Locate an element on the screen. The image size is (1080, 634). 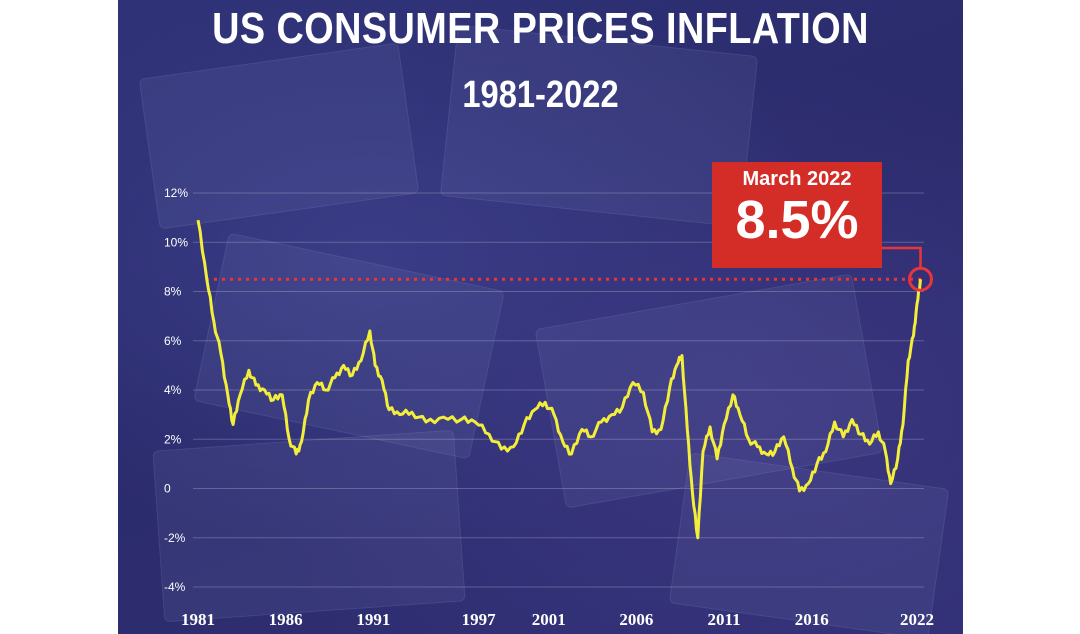
x-axis-ticks: 1981 1986 1991 1997 2001 2006 2011 2016 2022 is located at coordinates (557, 619).